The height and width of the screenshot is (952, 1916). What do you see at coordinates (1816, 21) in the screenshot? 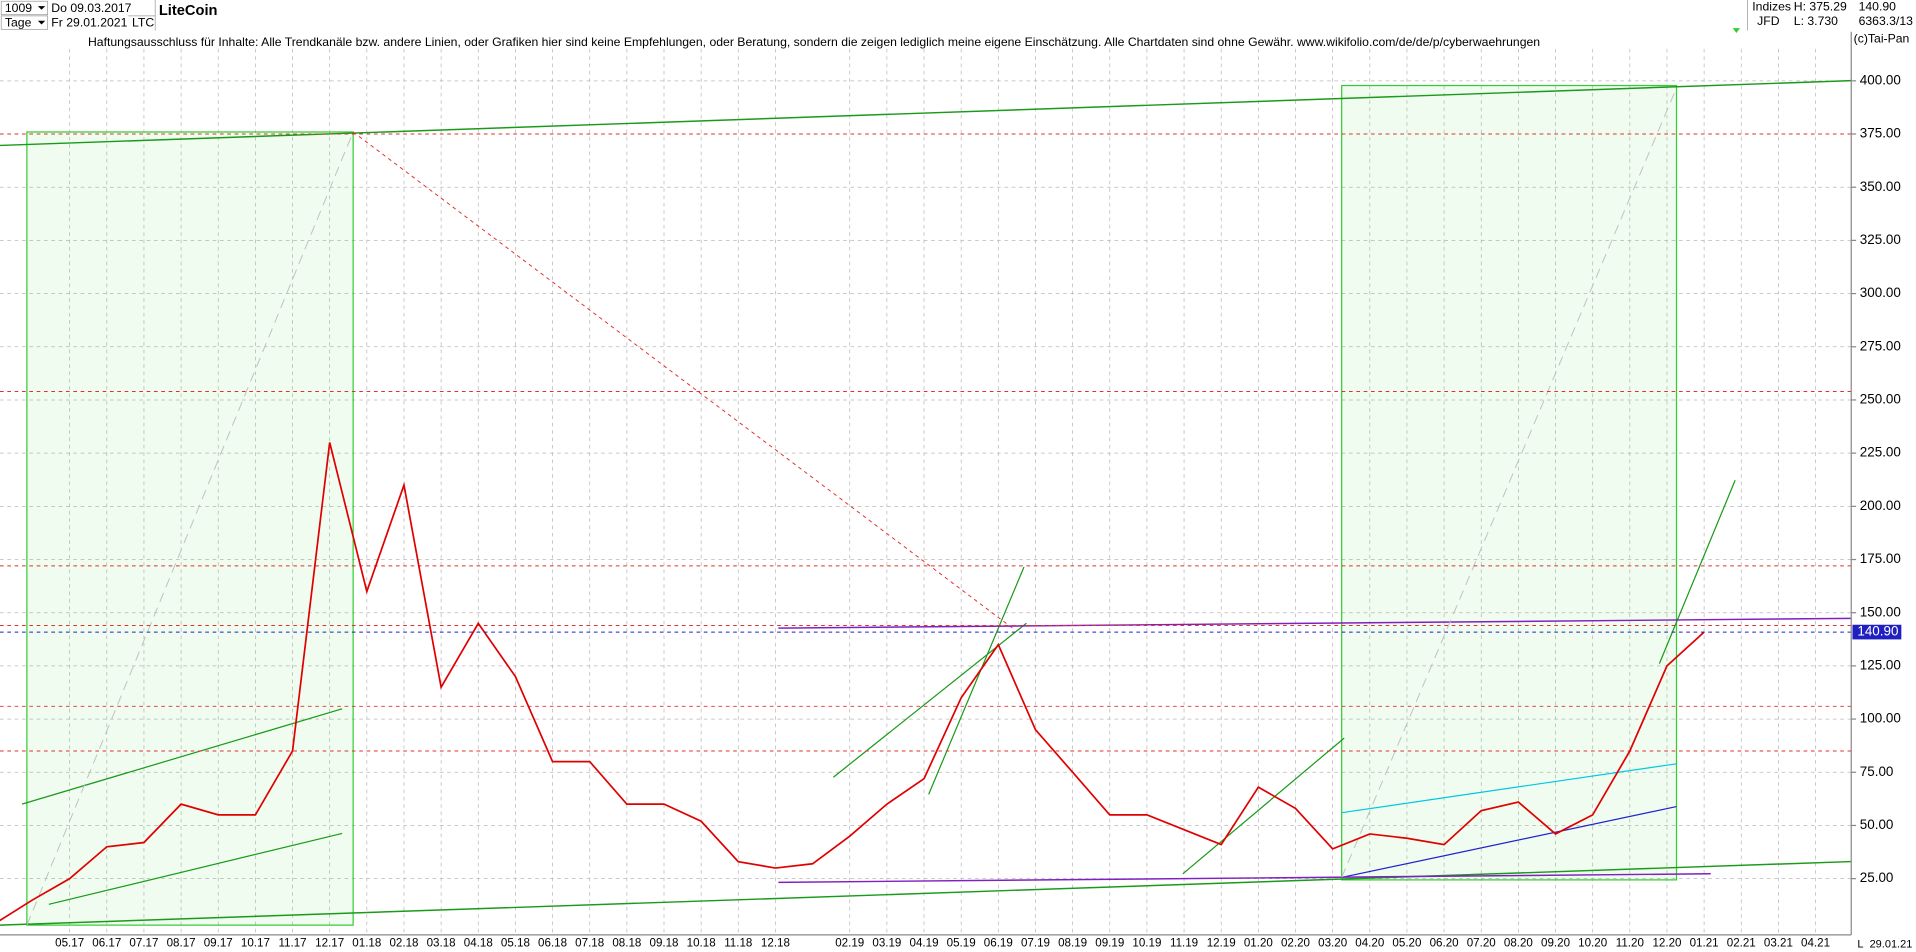
I see `low: L: 3.730` at bounding box center [1816, 21].